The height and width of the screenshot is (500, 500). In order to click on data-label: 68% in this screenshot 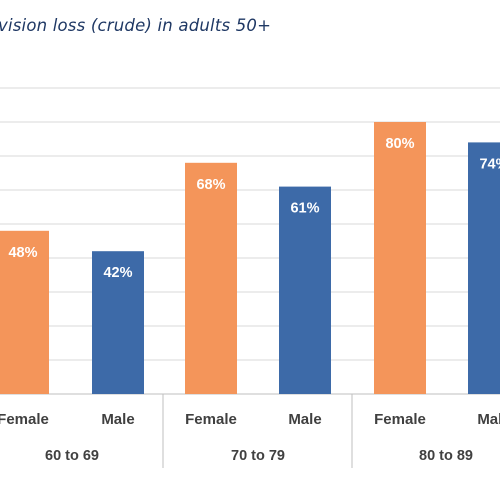, I will do `click(210, 185)`.